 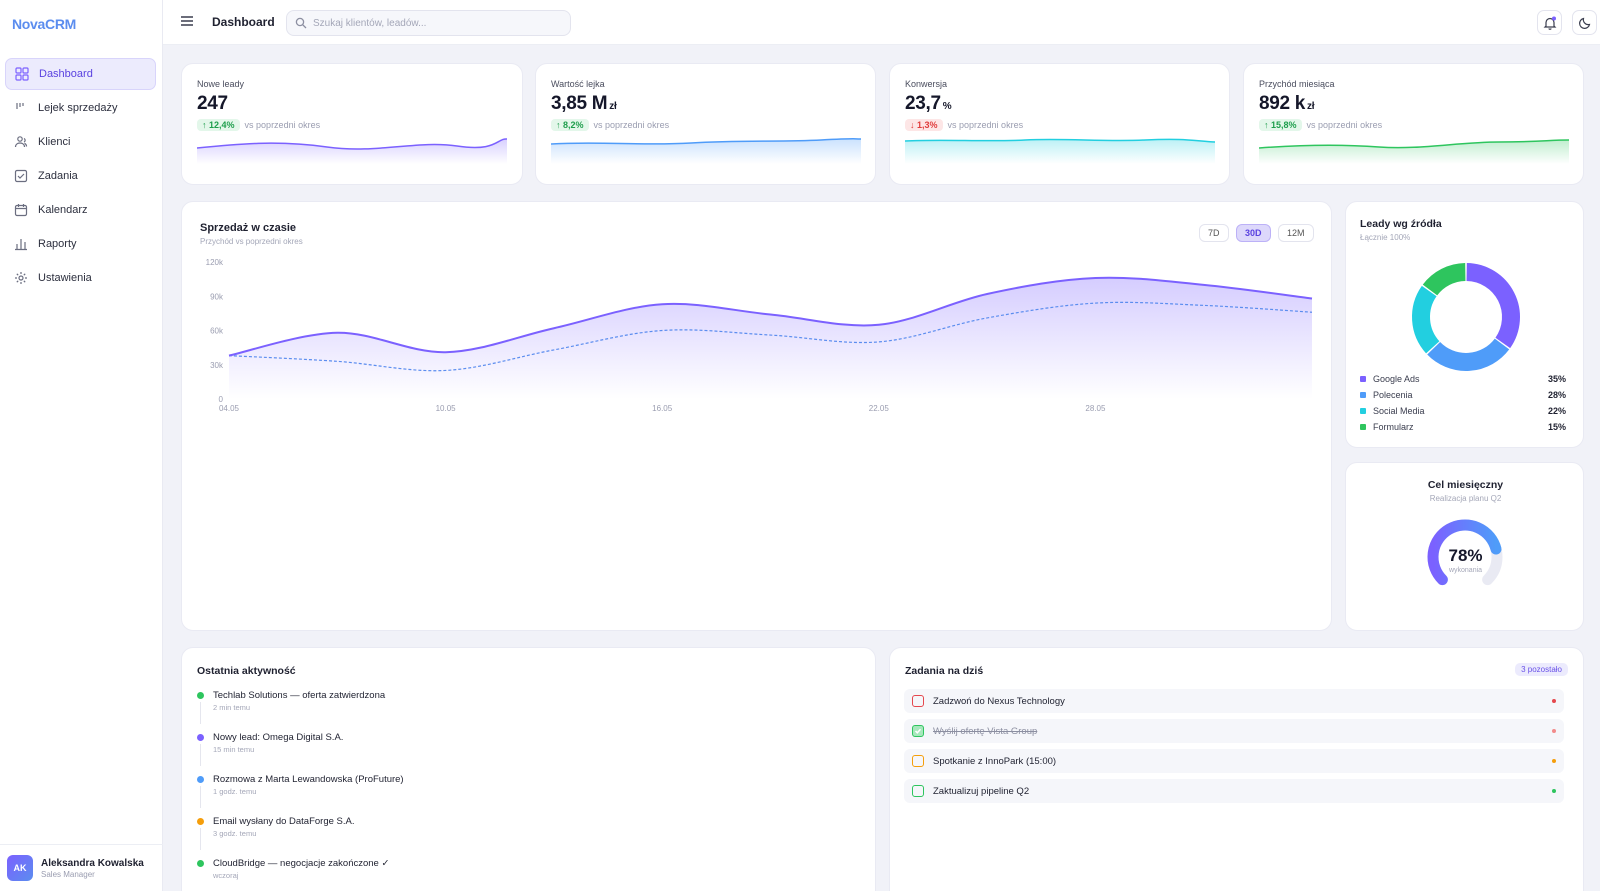 What do you see at coordinates (80, 244) in the screenshot?
I see `sidebar-item-reports: Raporty` at bounding box center [80, 244].